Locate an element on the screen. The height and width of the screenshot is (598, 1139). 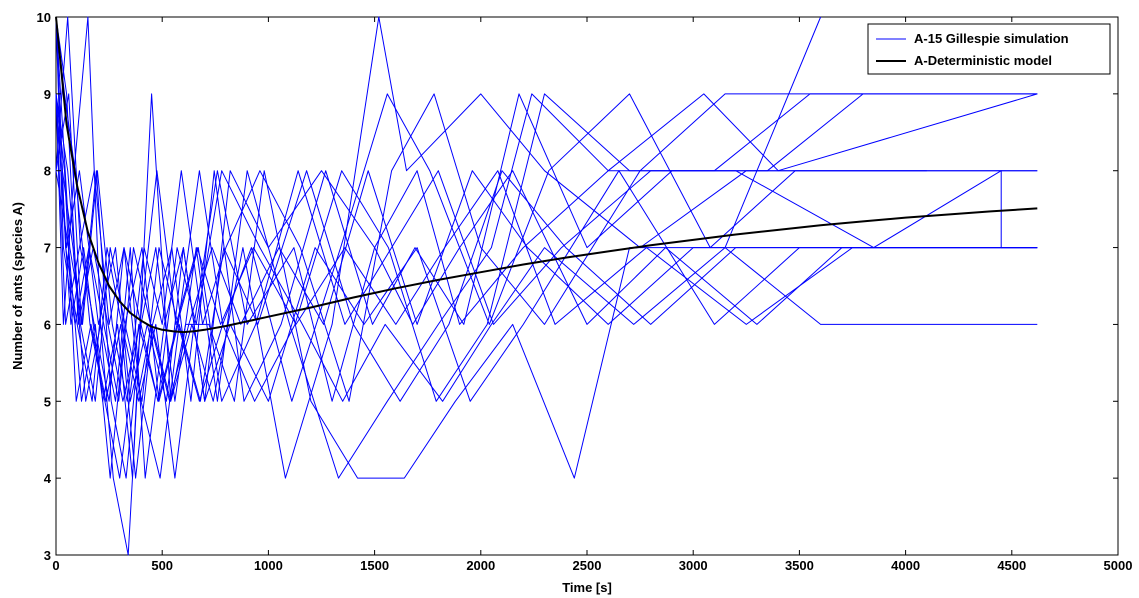
y-tick-label: 3 is located at coordinates (47, 555).